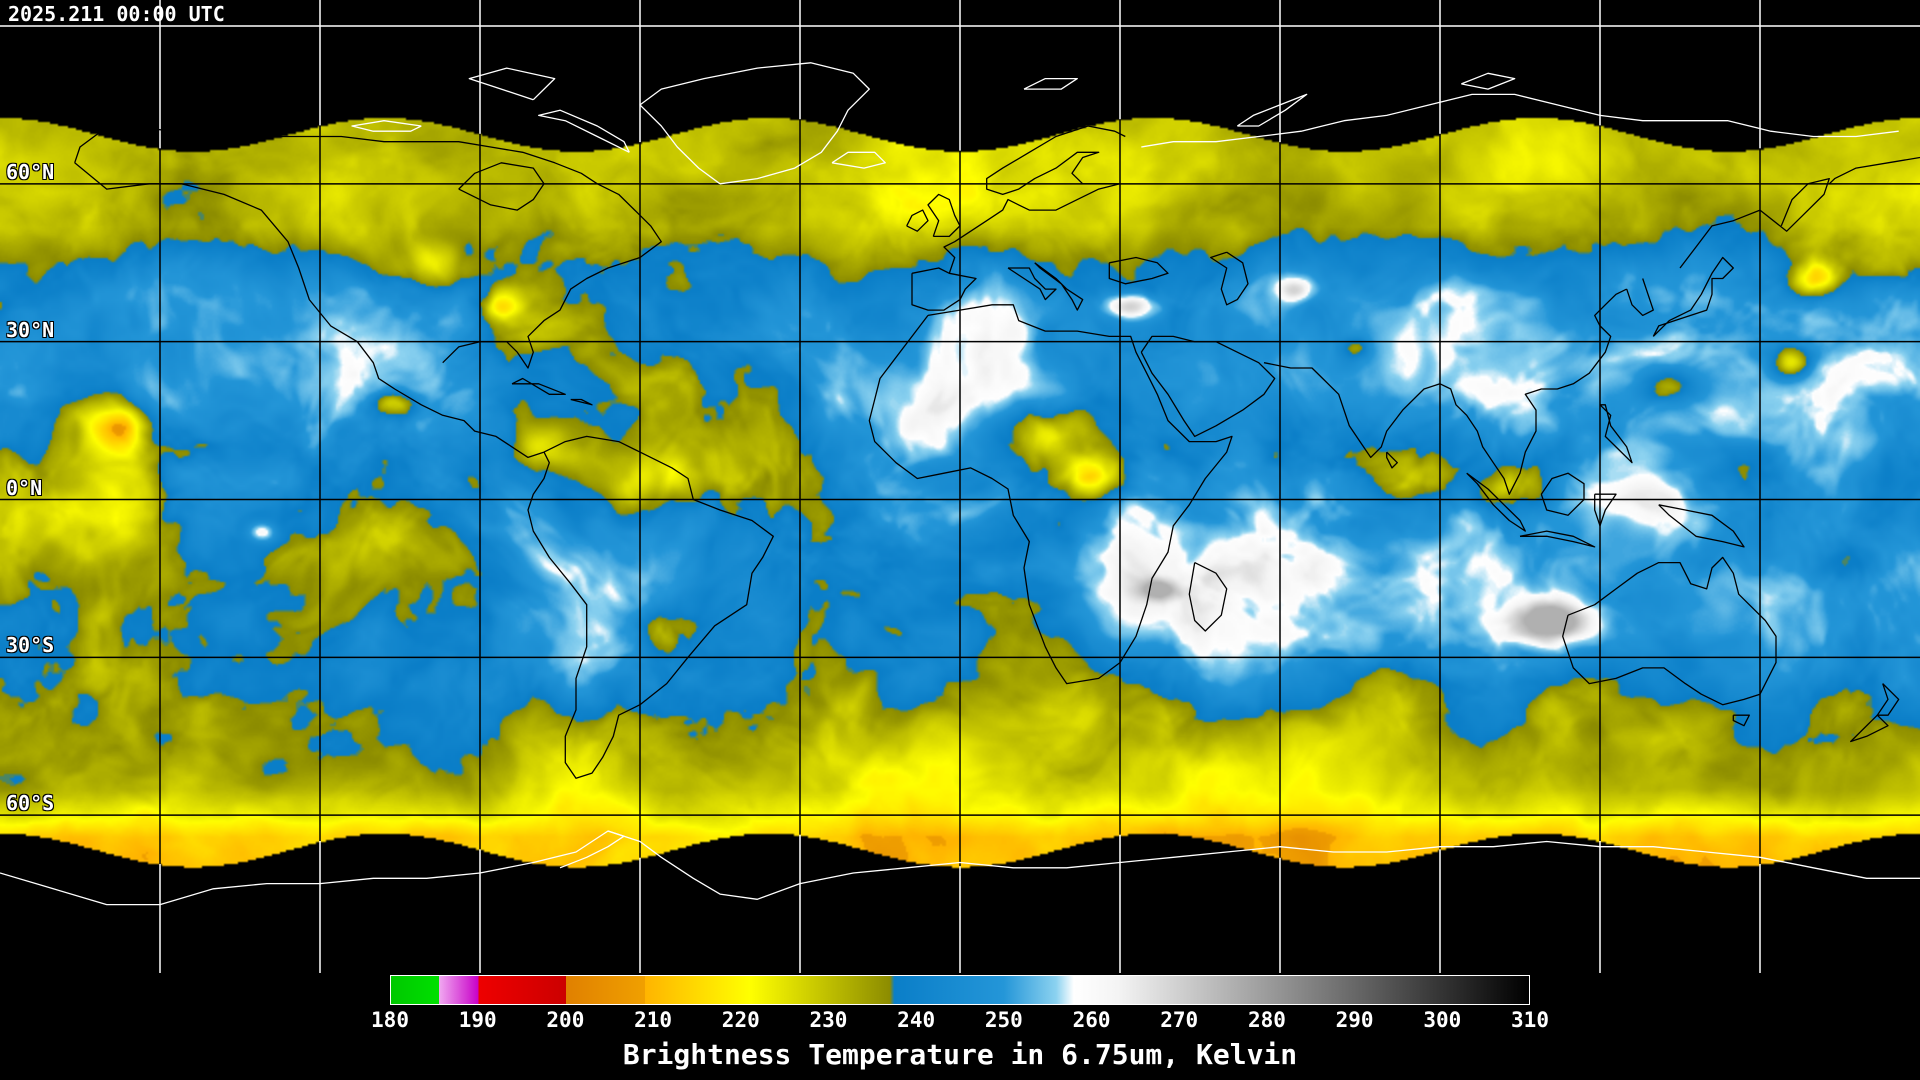 The image size is (1920, 1080). What do you see at coordinates (1442, 1020) in the screenshot?
I see `colorbar-tick-label: 300` at bounding box center [1442, 1020].